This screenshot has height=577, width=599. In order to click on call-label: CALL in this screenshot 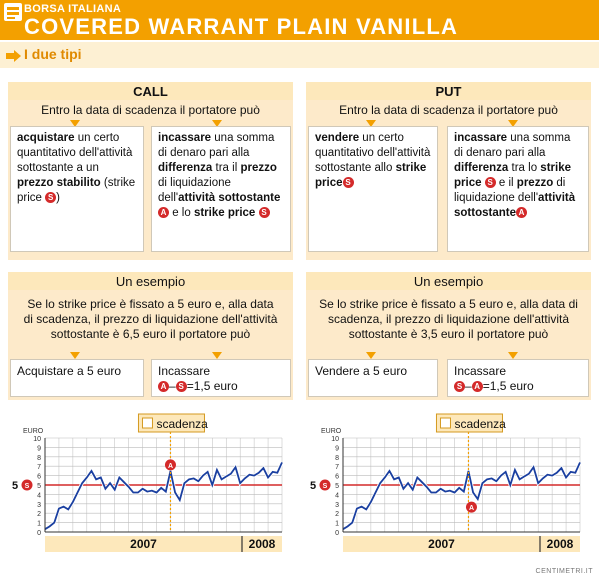, I will do `click(150, 92)`.